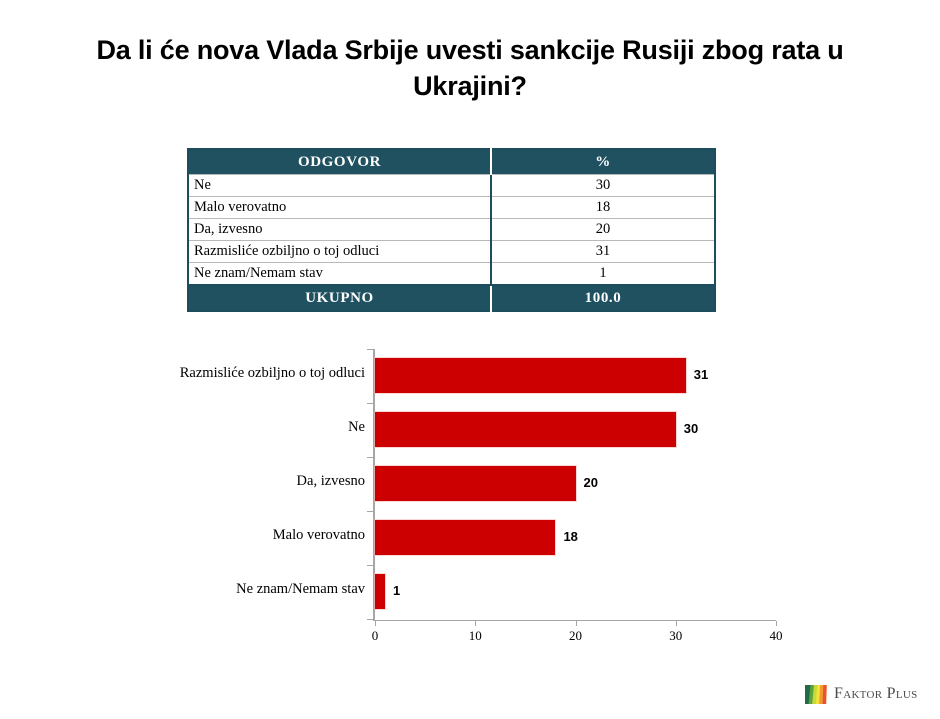 The width and height of the screenshot is (940, 719). What do you see at coordinates (691, 428) in the screenshot?
I see `chart-bar-value-label: 30` at bounding box center [691, 428].